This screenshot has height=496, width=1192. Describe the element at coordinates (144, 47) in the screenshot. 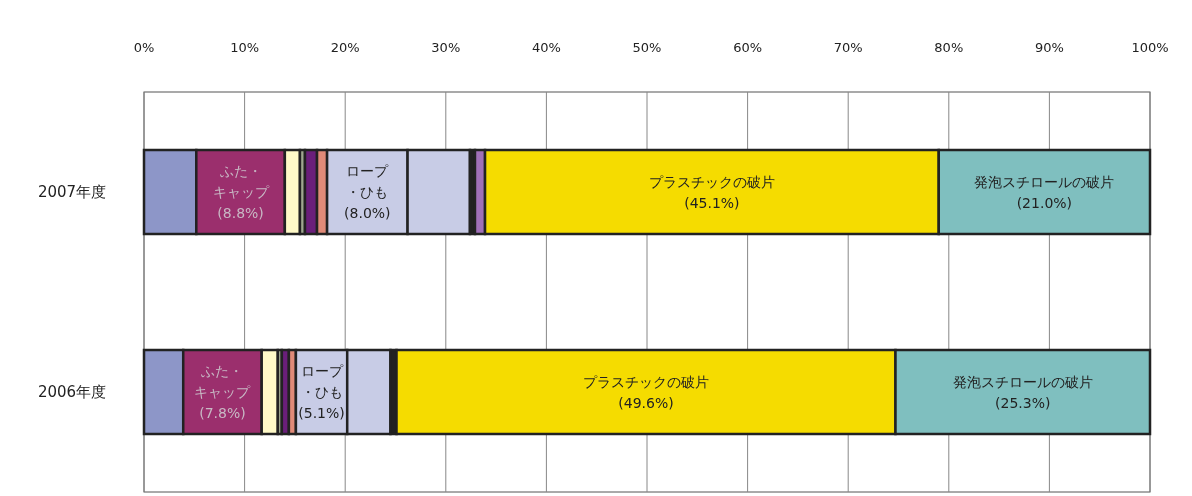

I see `x-tick-label: 0%` at that location.